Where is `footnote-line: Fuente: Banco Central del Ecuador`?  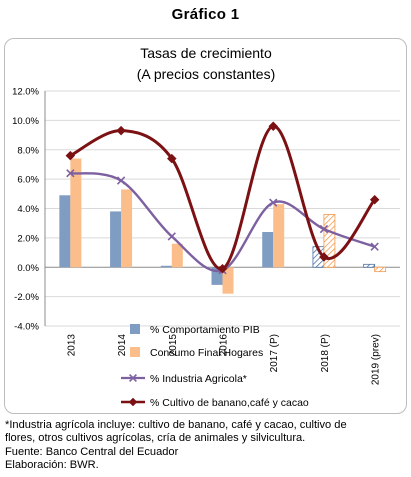 footnote-line: Fuente: Banco Central del Ecuador is located at coordinates (92, 451).